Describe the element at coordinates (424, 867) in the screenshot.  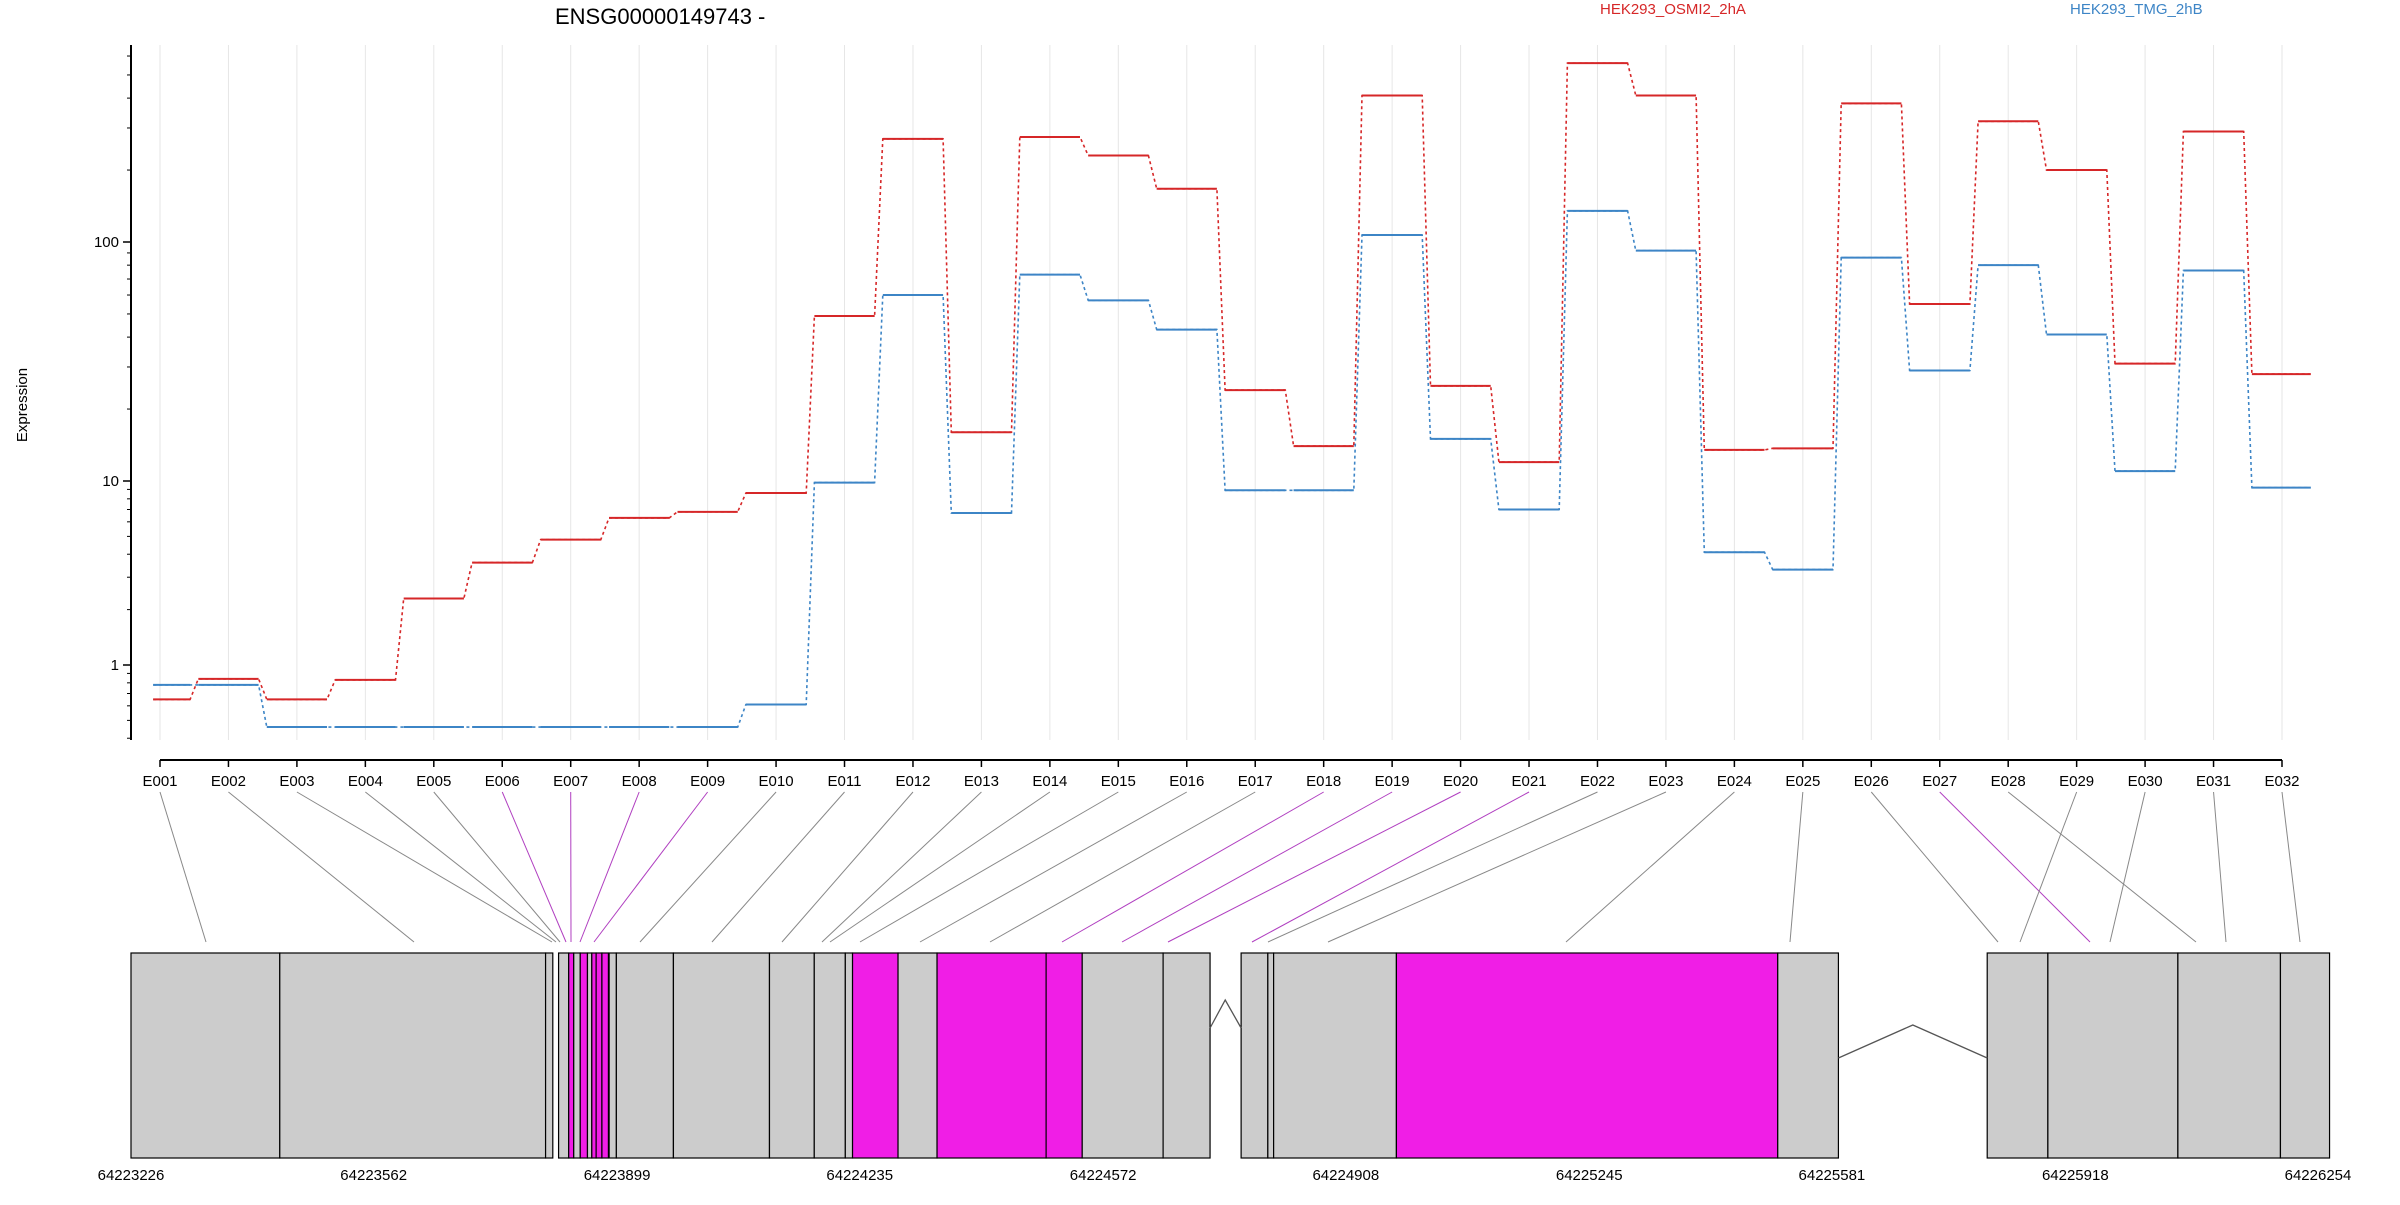
I see `connector-E003` at that location.